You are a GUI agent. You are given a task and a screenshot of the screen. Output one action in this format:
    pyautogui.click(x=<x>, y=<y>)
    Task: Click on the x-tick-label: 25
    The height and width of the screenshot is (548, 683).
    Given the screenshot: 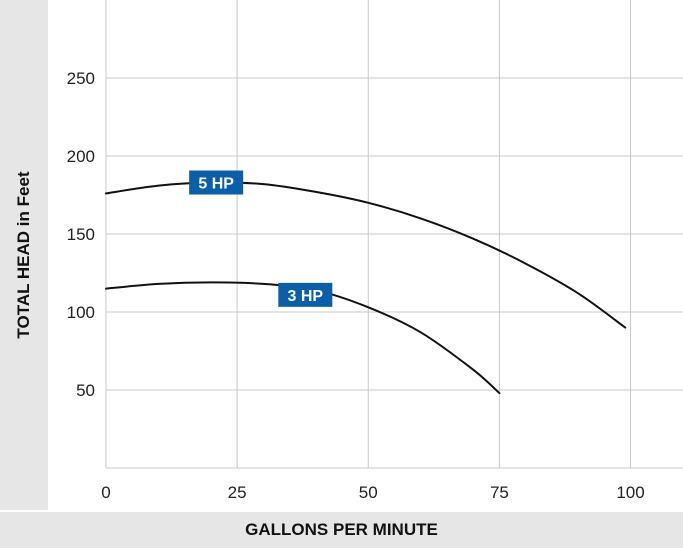 What is the action you would take?
    pyautogui.click(x=237, y=492)
    